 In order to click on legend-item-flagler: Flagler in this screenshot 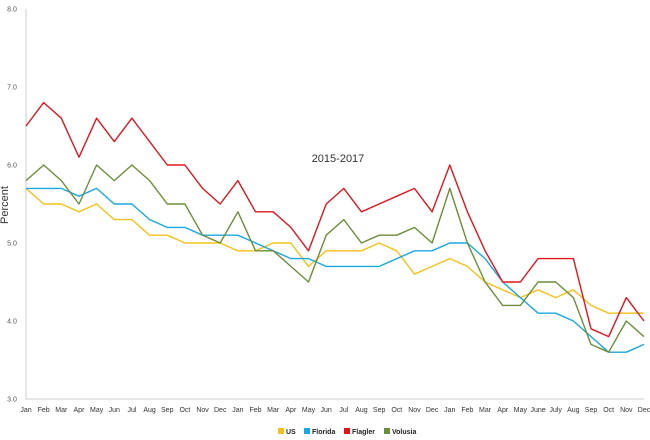, I will do `click(359, 432)`.